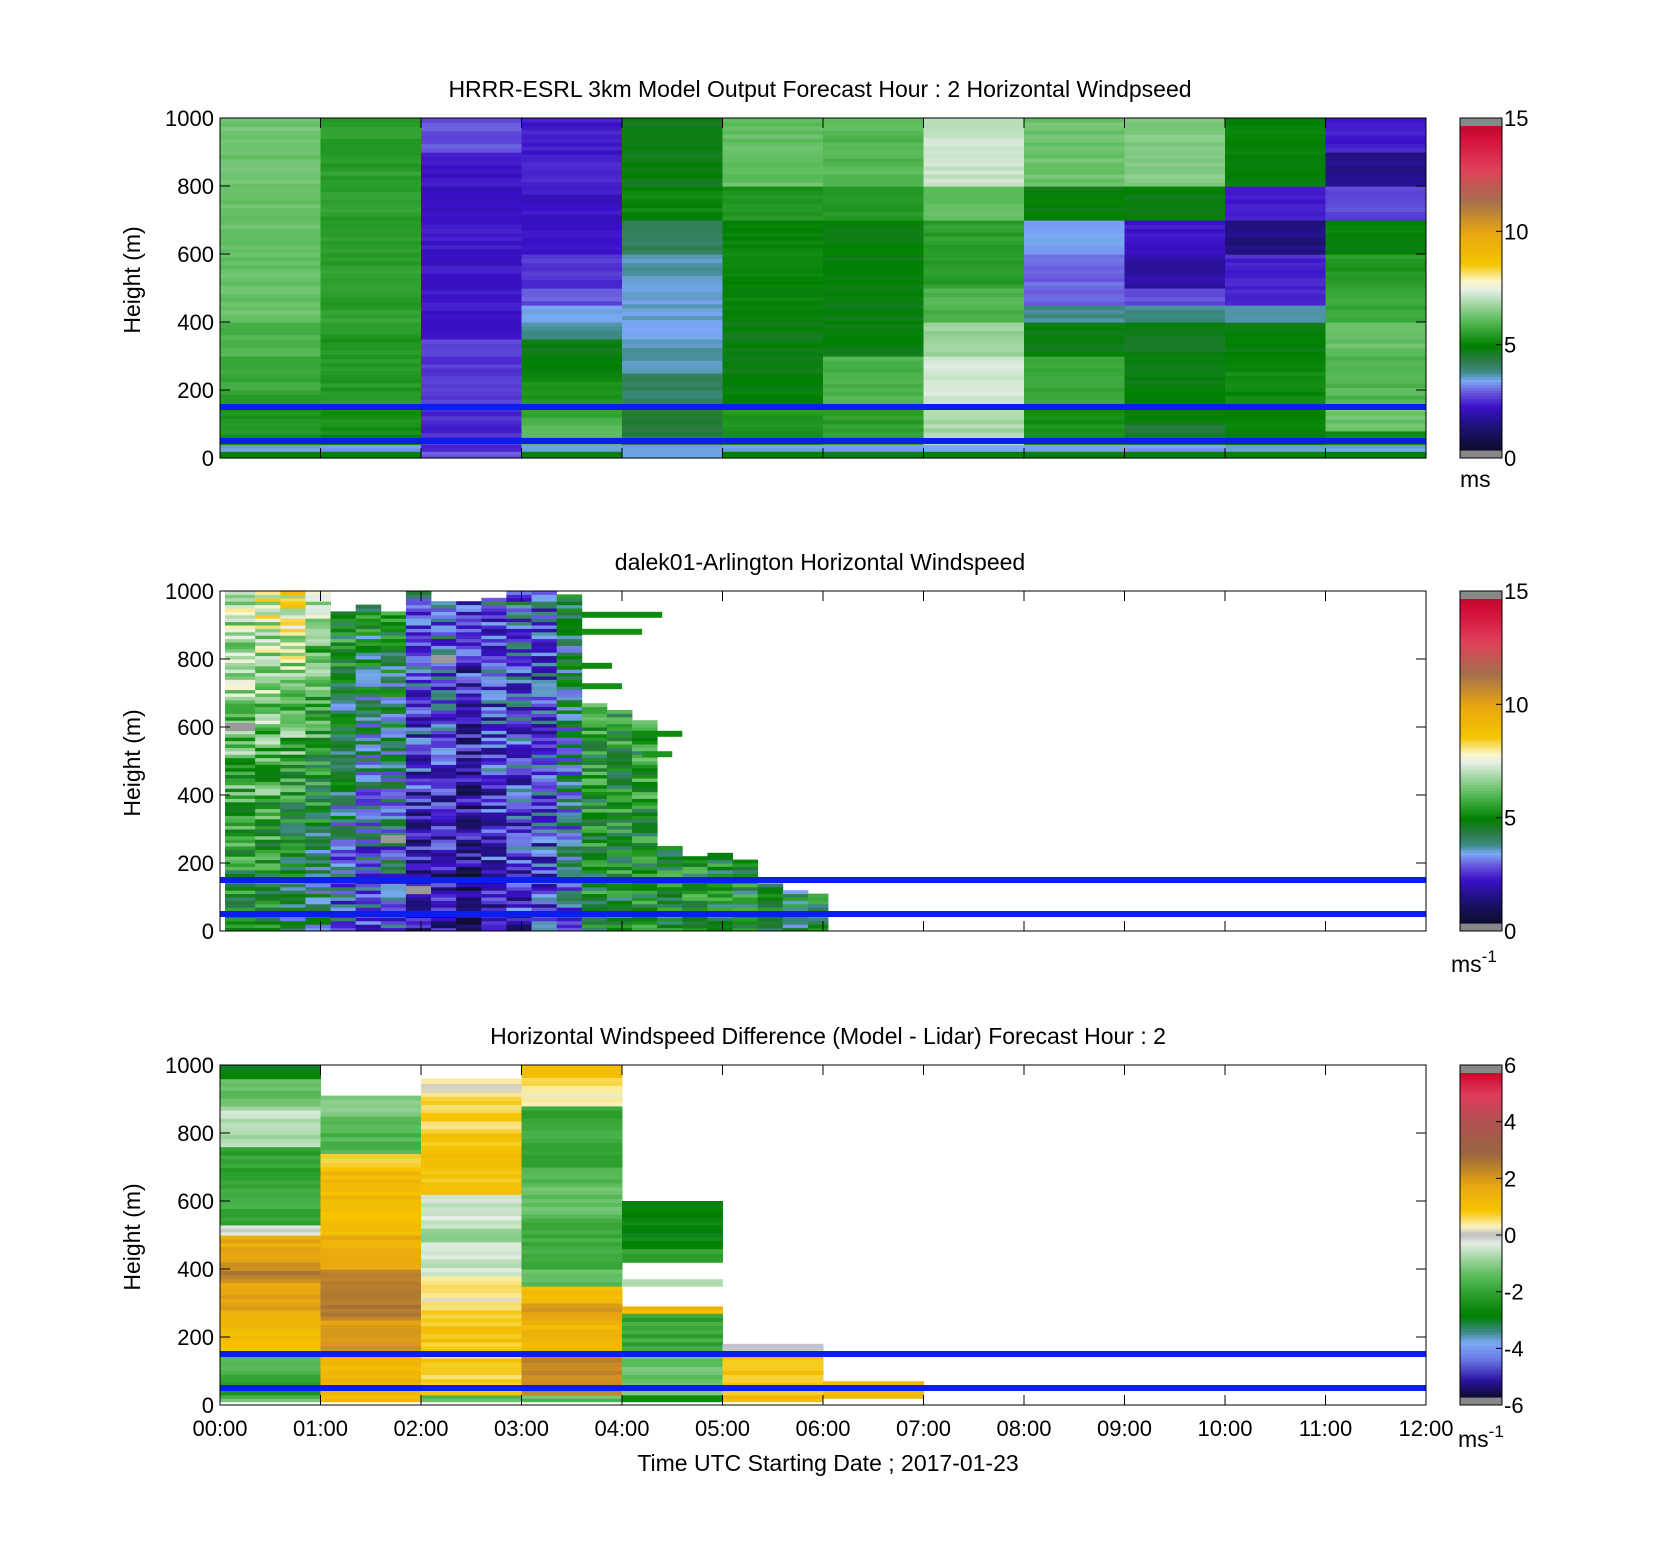 The image size is (1680, 1561). Describe the element at coordinates (132, 762) in the screenshot. I see `panel-lidar-y-axis-label: Height (m)` at that location.